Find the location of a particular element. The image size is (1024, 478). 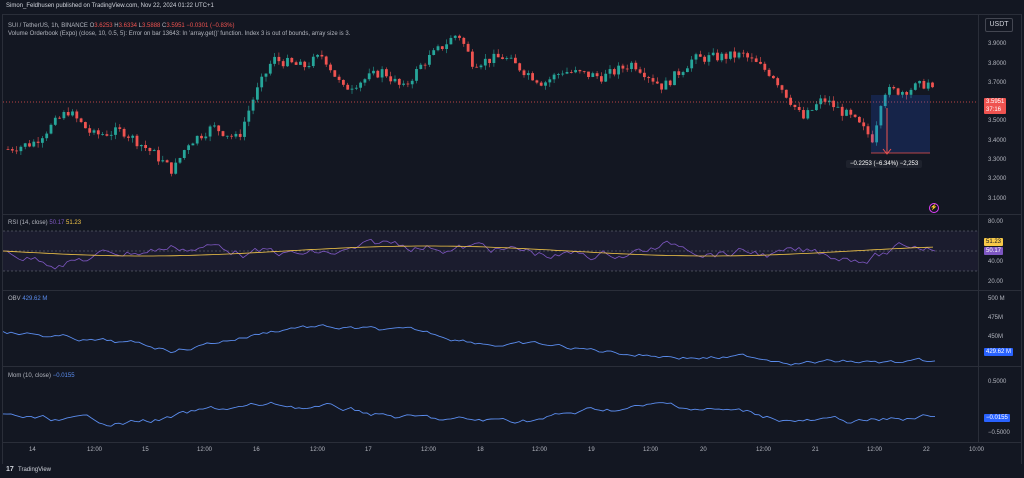

mom-title: Mom (10, close) is located at coordinates (30, 376).